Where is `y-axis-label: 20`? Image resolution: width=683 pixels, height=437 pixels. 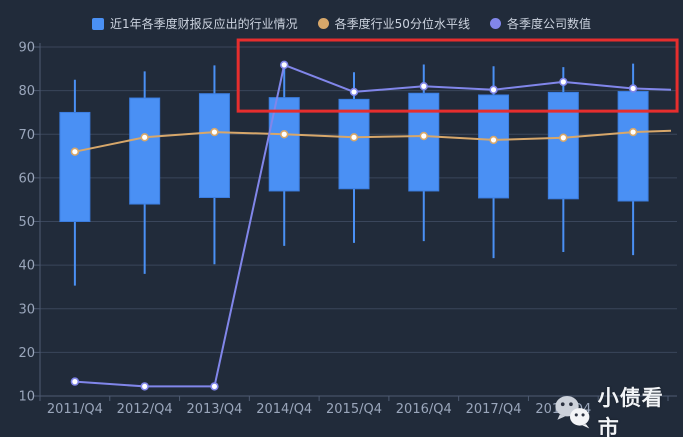
y-axis-label: 20 is located at coordinates (26, 353).